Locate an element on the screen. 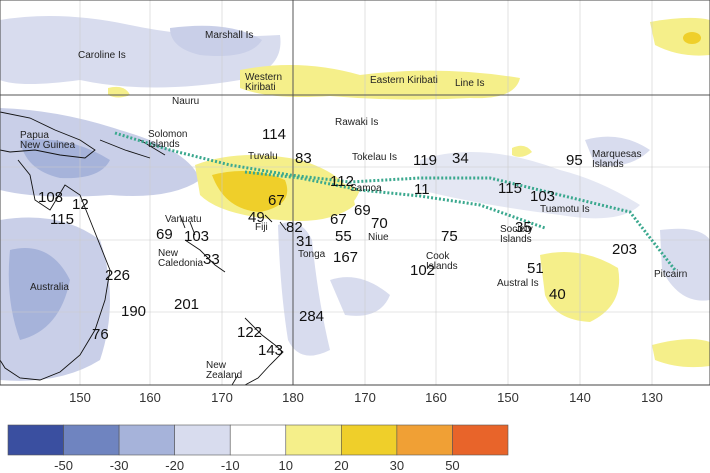 Image resolution: width=710 pixels, height=473 pixels. place-label: Tuamotu Is is located at coordinates (565, 209).